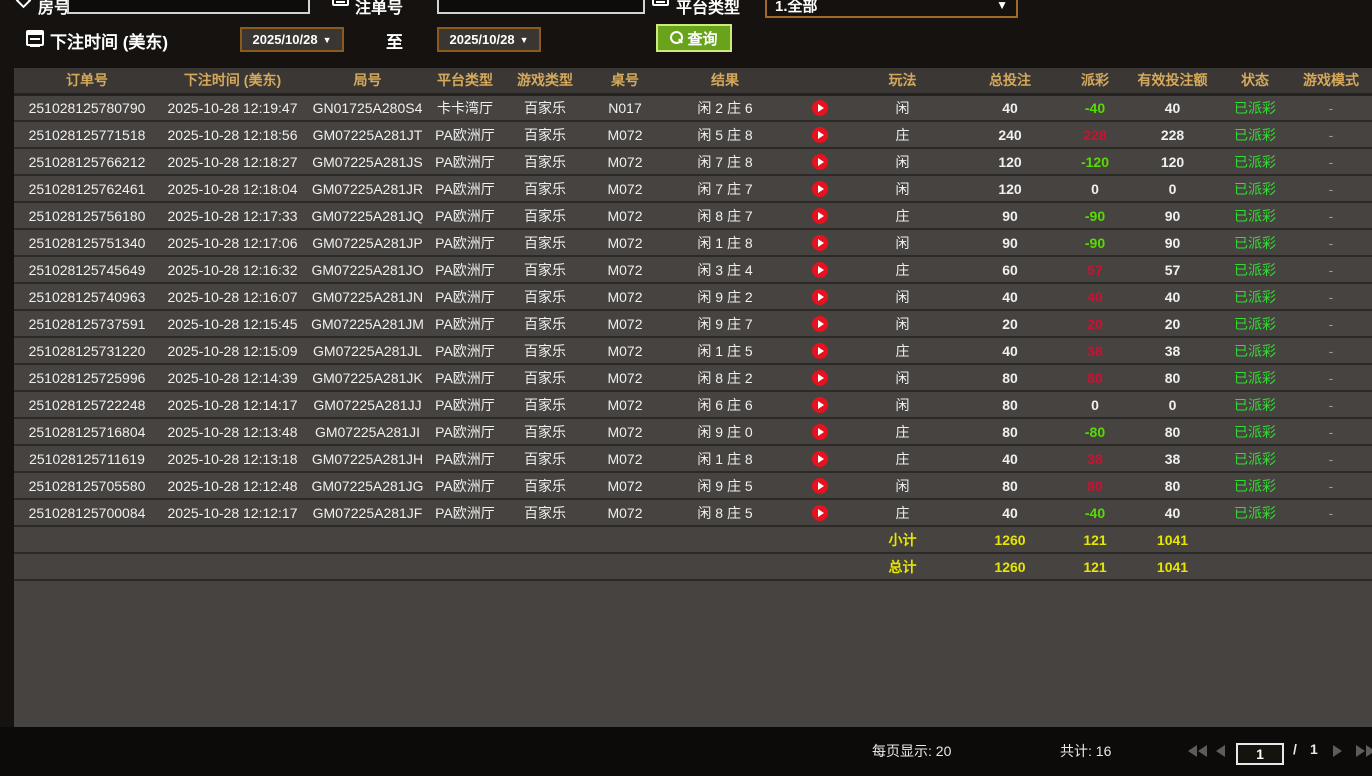 The height and width of the screenshot is (776, 1372). I want to click on last-page-button, so click(1364, 751).